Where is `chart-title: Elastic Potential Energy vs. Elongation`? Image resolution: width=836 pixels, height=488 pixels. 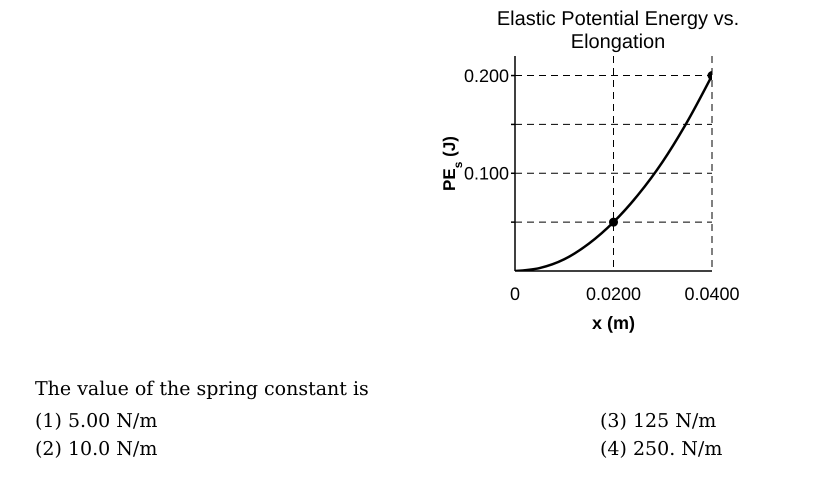 chart-title: Elastic Potential Energy vs. Elongation is located at coordinates (618, 31).